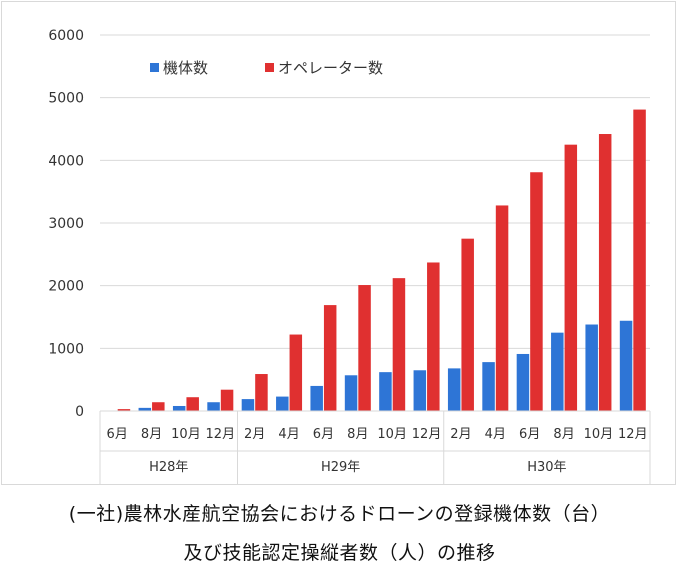 This screenshot has width=679, height=574. What do you see at coordinates (339, 553) in the screenshot?
I see `chart-caption-line-2: 及び技能認定操縦者数（人）の推移` at bounding box center [339, 553].